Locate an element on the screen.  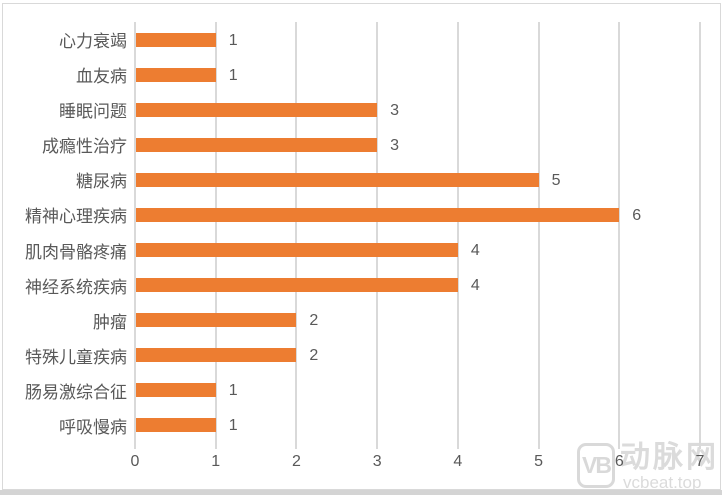
bar-value-label: 6 is located at coordinates (637, 215).